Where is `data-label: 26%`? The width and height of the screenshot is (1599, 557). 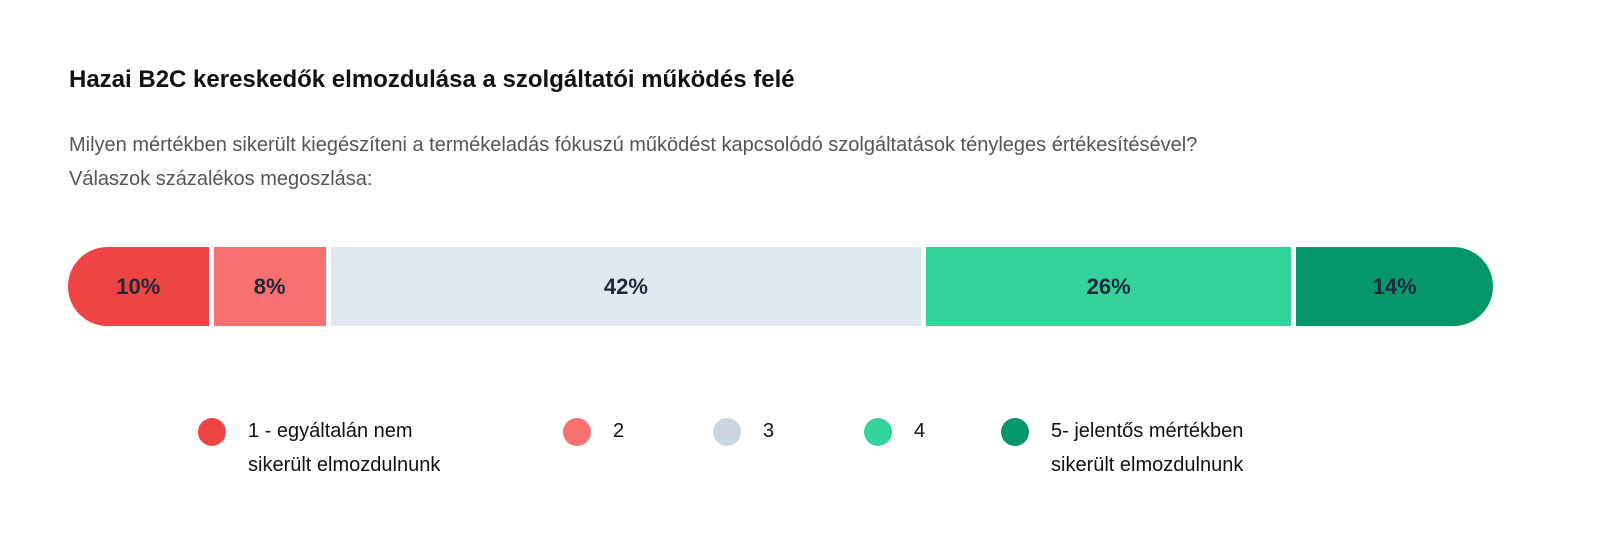
data-label: 26% is located at coordinates (1108, 286).